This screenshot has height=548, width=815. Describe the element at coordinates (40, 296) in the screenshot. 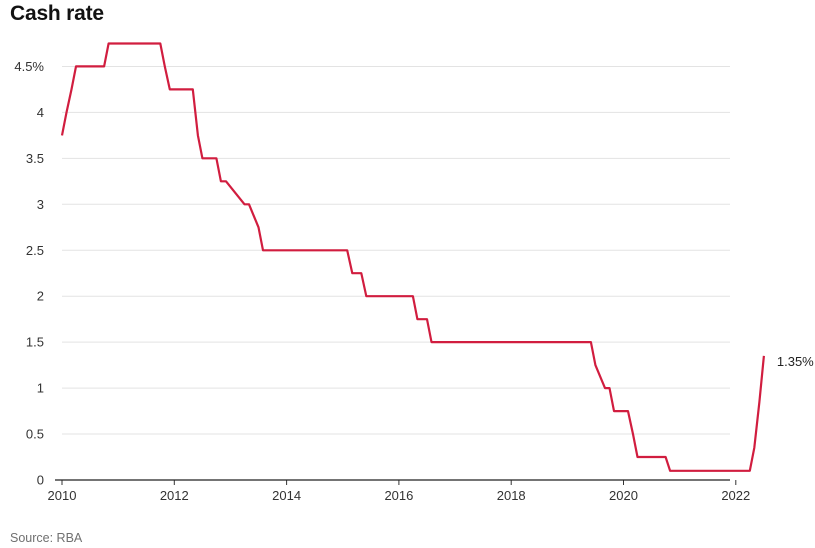

I see `y-tick-label: 2` at that location.